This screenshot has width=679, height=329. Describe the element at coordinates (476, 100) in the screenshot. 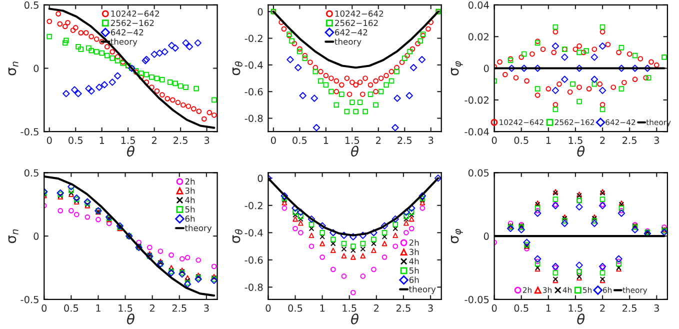

I see `y-tick-label: -0.02` at that location.